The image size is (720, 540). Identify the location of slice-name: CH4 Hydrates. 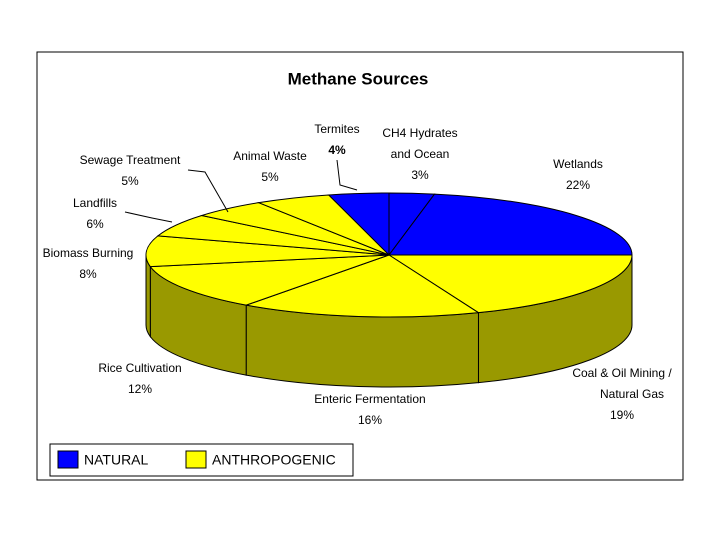
(419, 133).